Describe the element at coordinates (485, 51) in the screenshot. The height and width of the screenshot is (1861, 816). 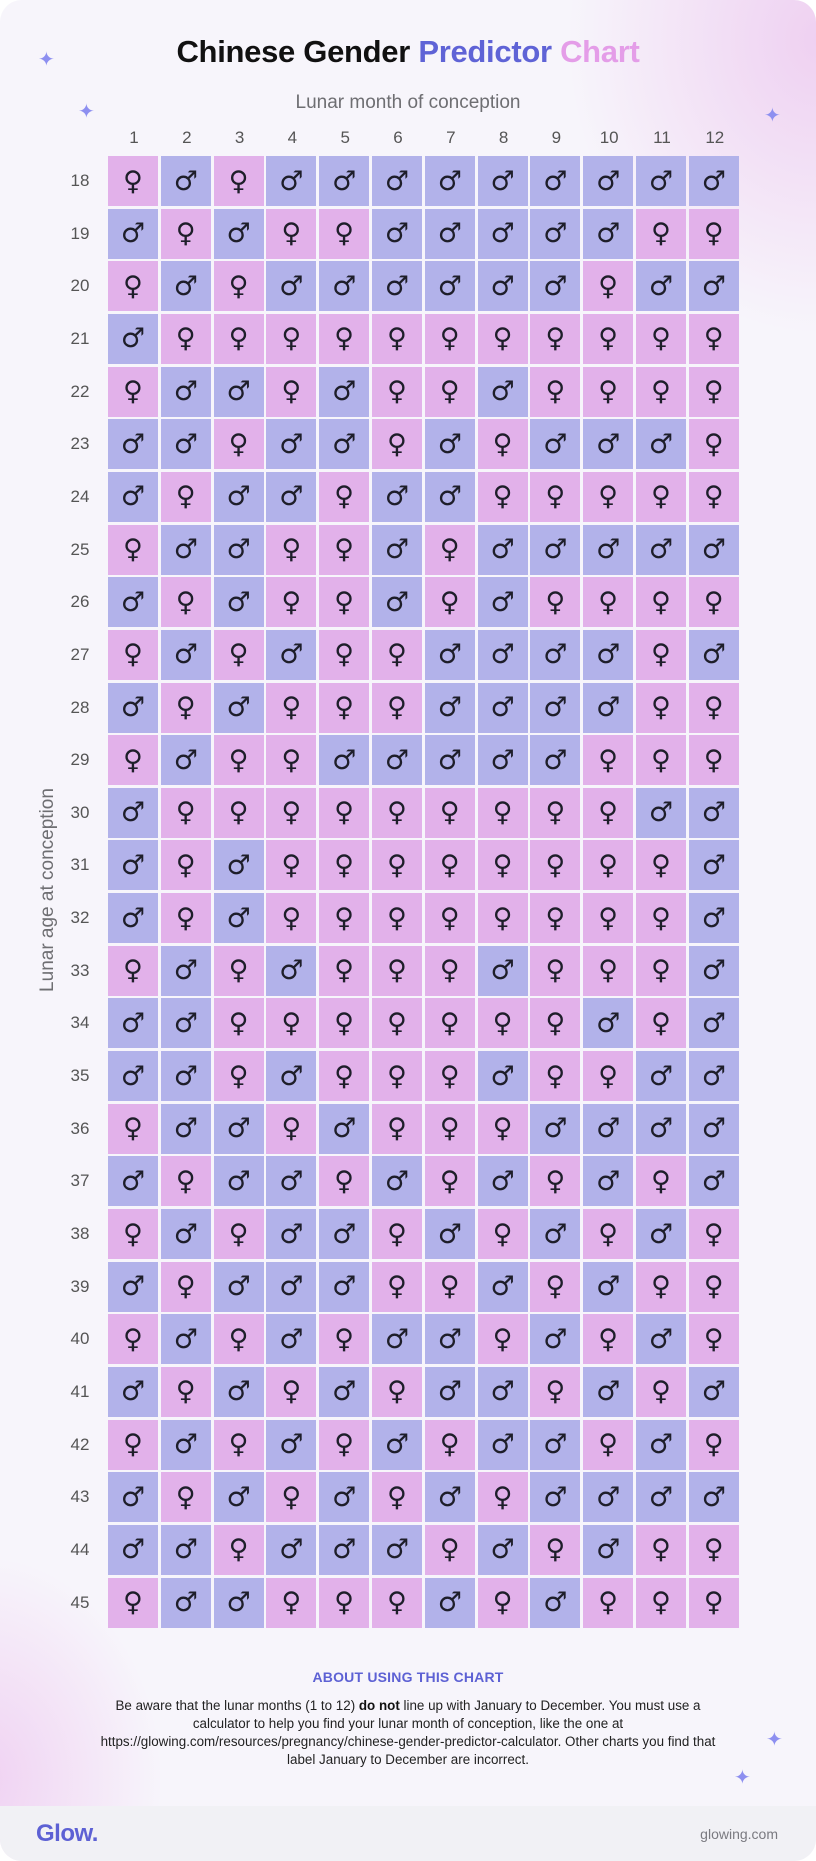
I see `title-part-2: Predictor` at that location.